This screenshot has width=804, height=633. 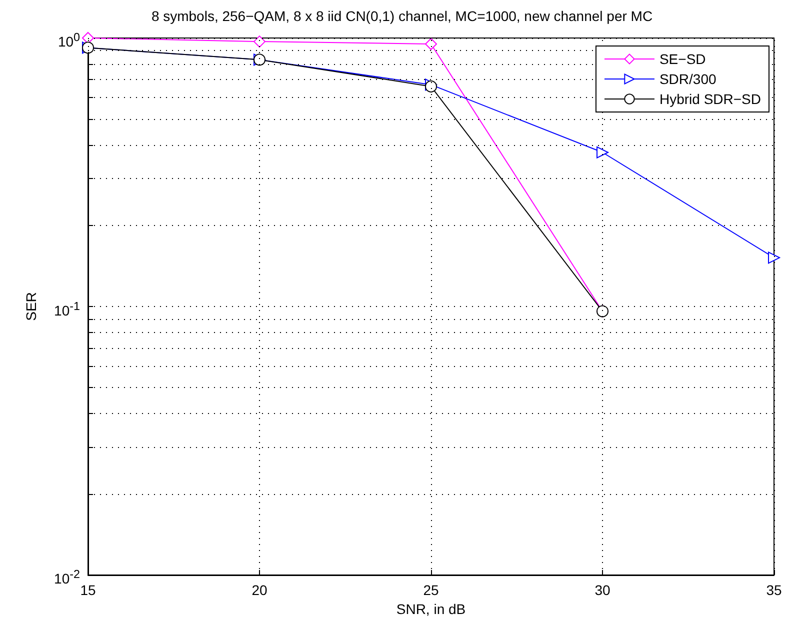 I want to click on y-axis-title: SER, so click(x=31, y=306).